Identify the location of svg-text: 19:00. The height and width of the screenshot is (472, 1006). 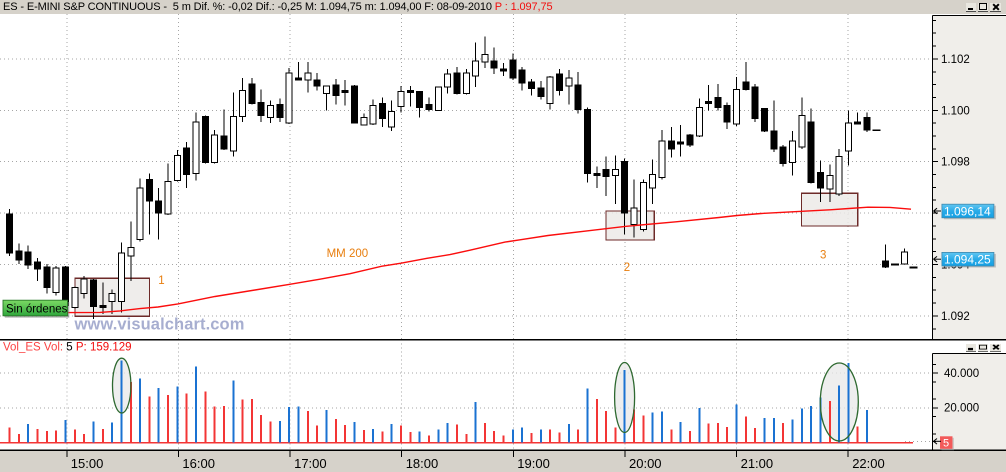
(533, 463).